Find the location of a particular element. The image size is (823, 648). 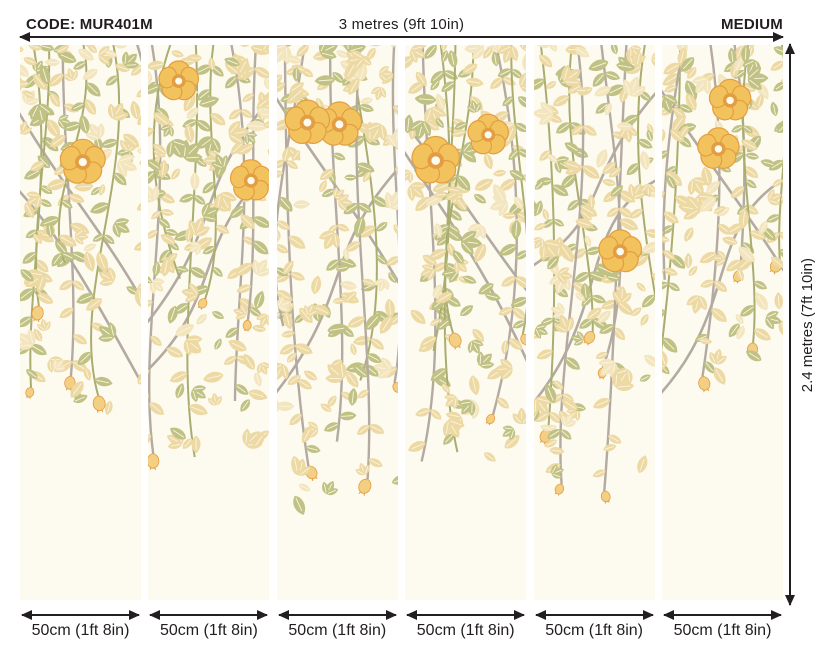

total-height-label-text: 2.4 metres (7ft 10in) is located at coordinates (807, 325).